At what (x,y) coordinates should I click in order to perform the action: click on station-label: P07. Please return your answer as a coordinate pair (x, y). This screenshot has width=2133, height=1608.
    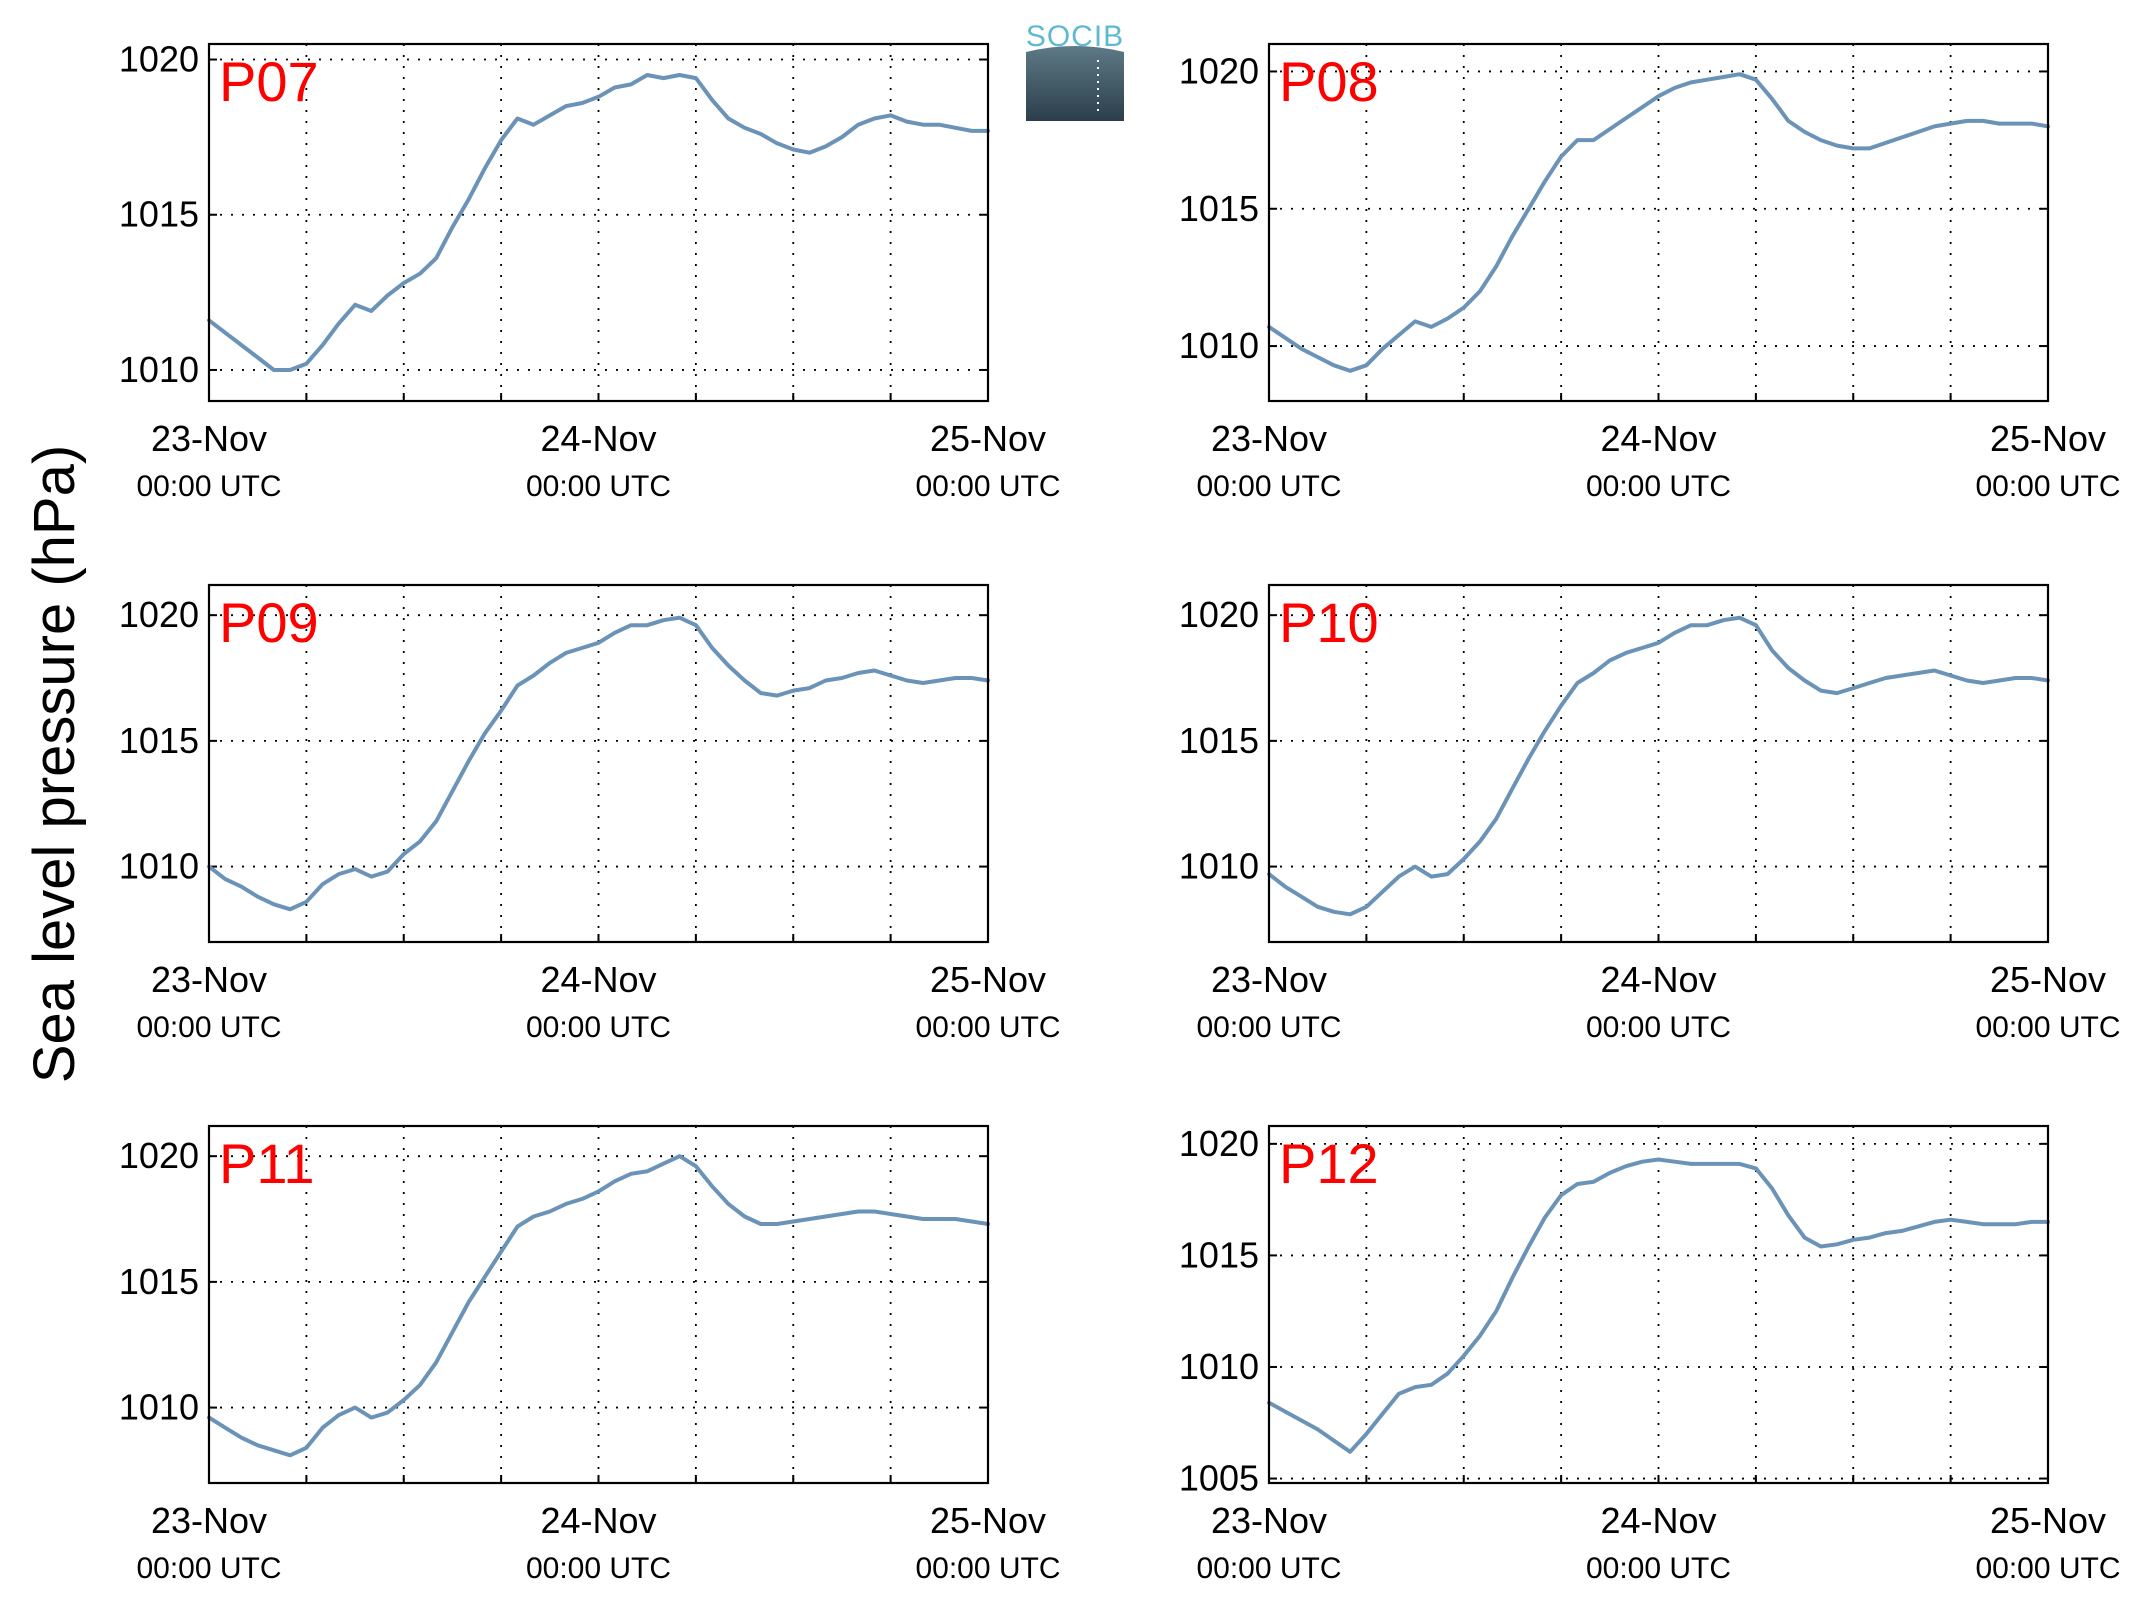
    Looking at the image, I should click on (269, 81).